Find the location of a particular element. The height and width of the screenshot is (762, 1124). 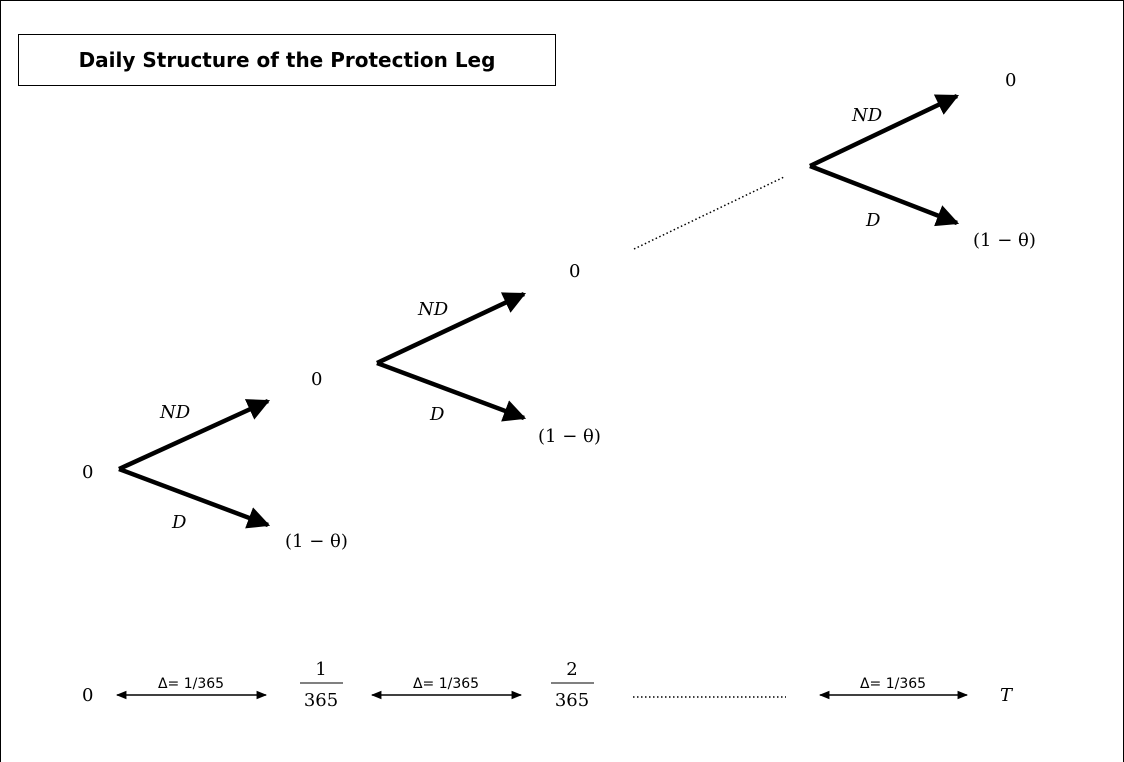

default-payoff-1: (1 − θ) is located at coordinates (316, 541).